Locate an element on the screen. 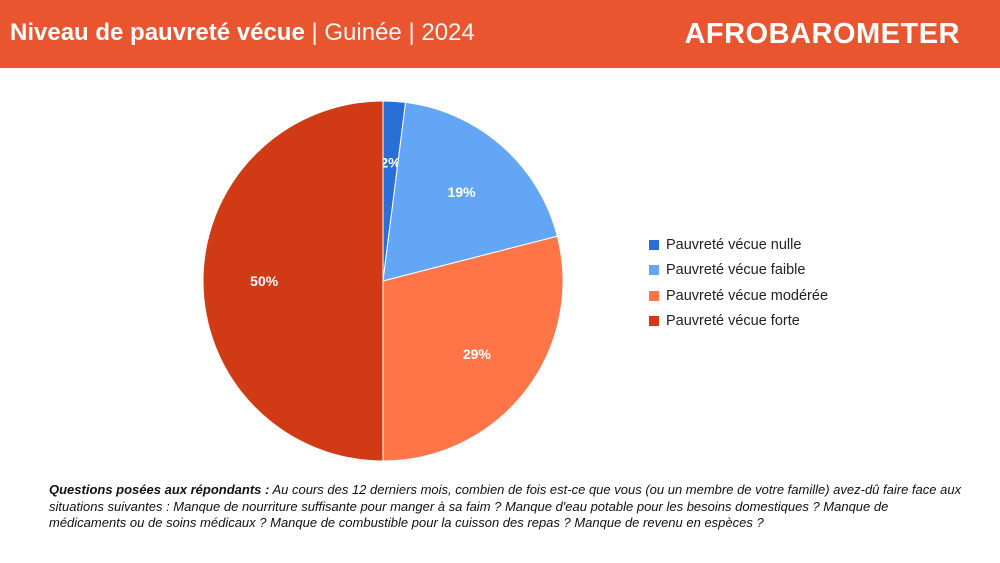 The width and height of the screenshot is (1000, 563). page-title: Niveau de pauvreté vécue | Guinée | 2024 is located at coordinates (242, 33).